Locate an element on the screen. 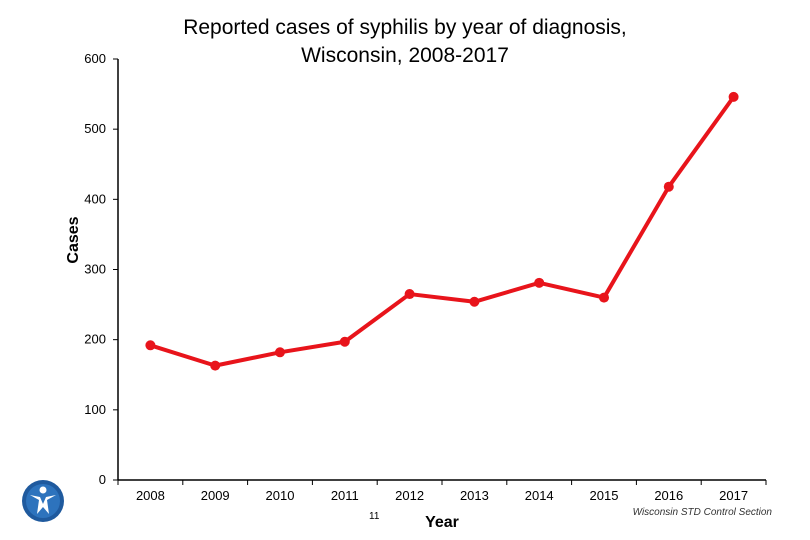 This screenshot has width=810, height=540. x-tick-label: 2017 is located at coordinates (733, 495).